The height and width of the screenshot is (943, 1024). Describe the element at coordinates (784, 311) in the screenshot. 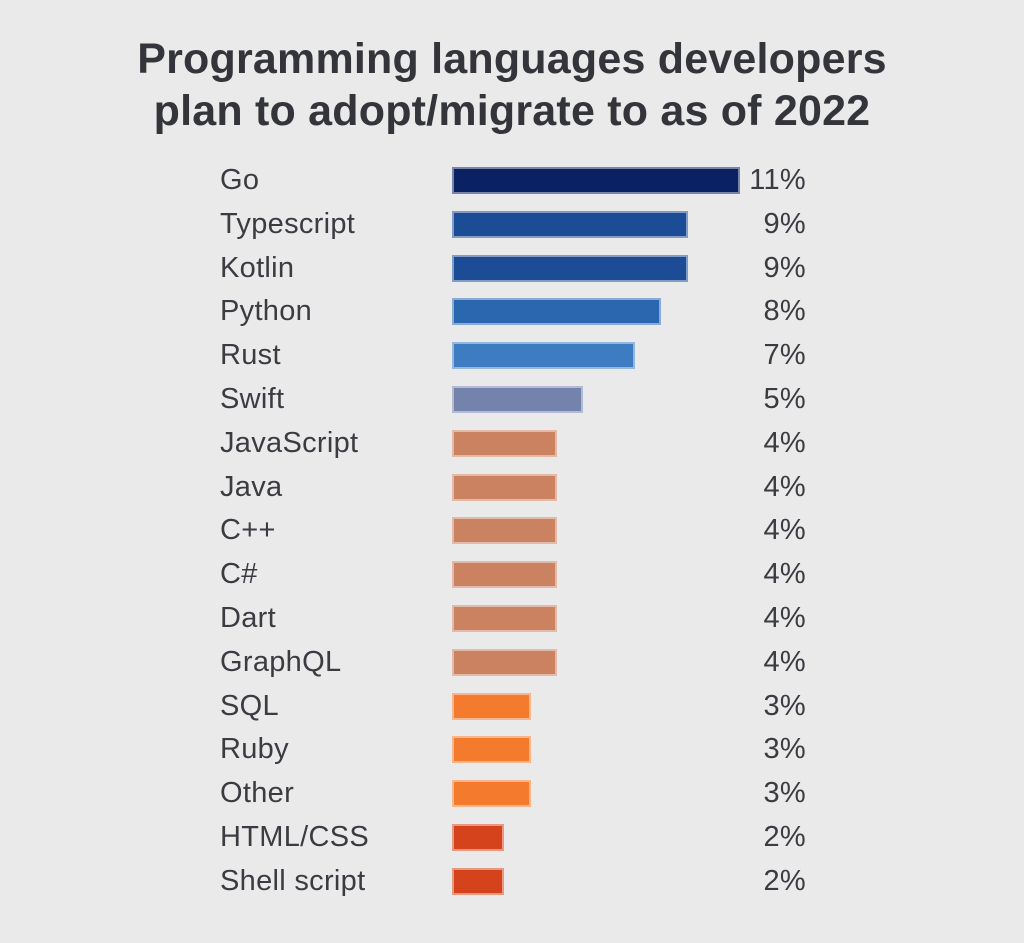

I see `value-label: 8%` at that location.